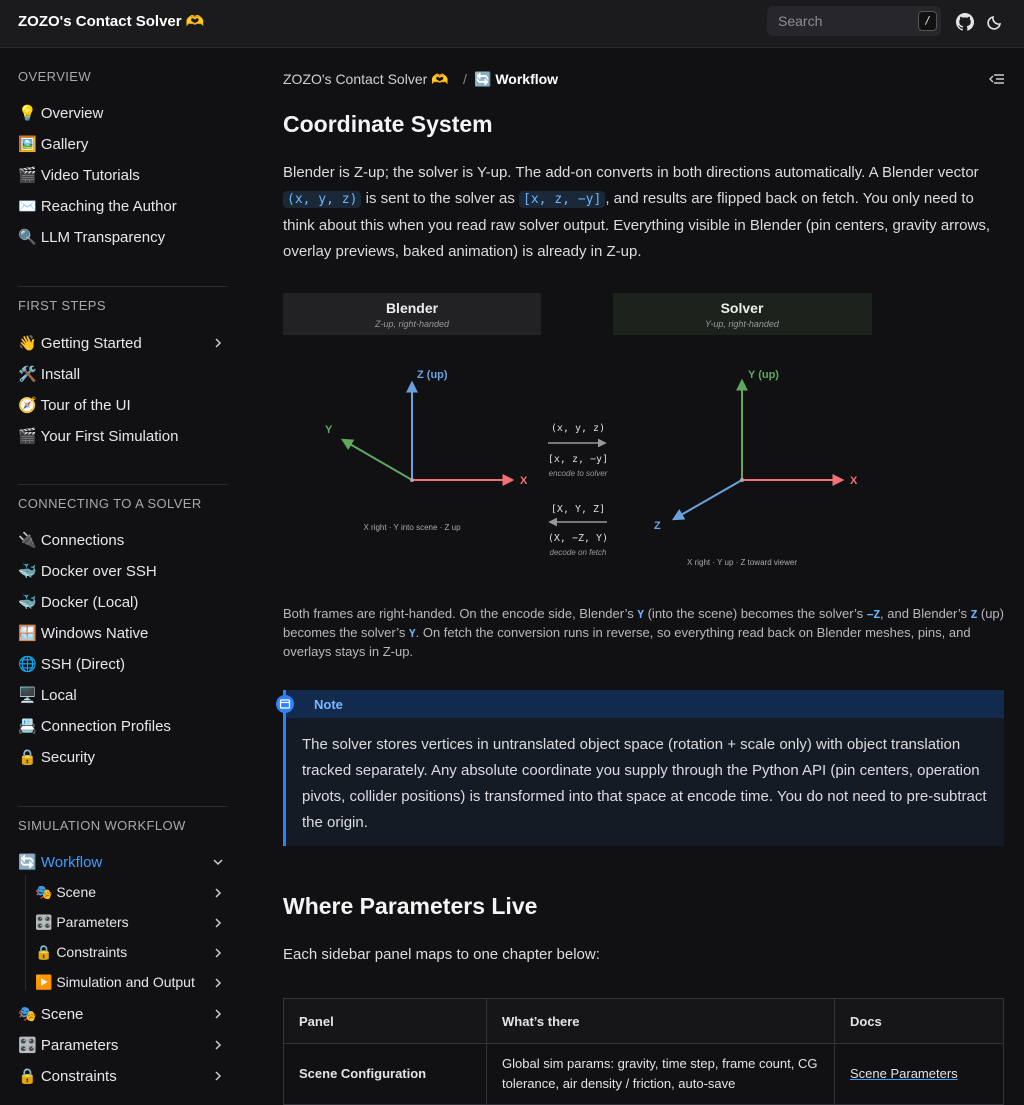 The width and height of the screenshot is (1024, 1105). I want to click on solver-subtitle: Y-up, right-handed, so click(742, 324).